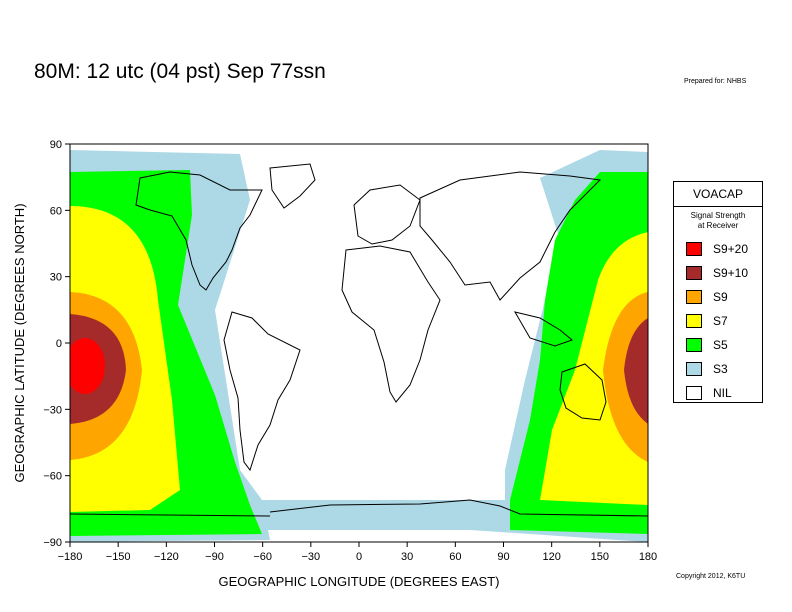  Describe the element at coordinates (19, 342) in the screenshot. I see `y-axis-title: GEOGRAPHIC LATITUDE (DEGREES NORTH)` at that location.